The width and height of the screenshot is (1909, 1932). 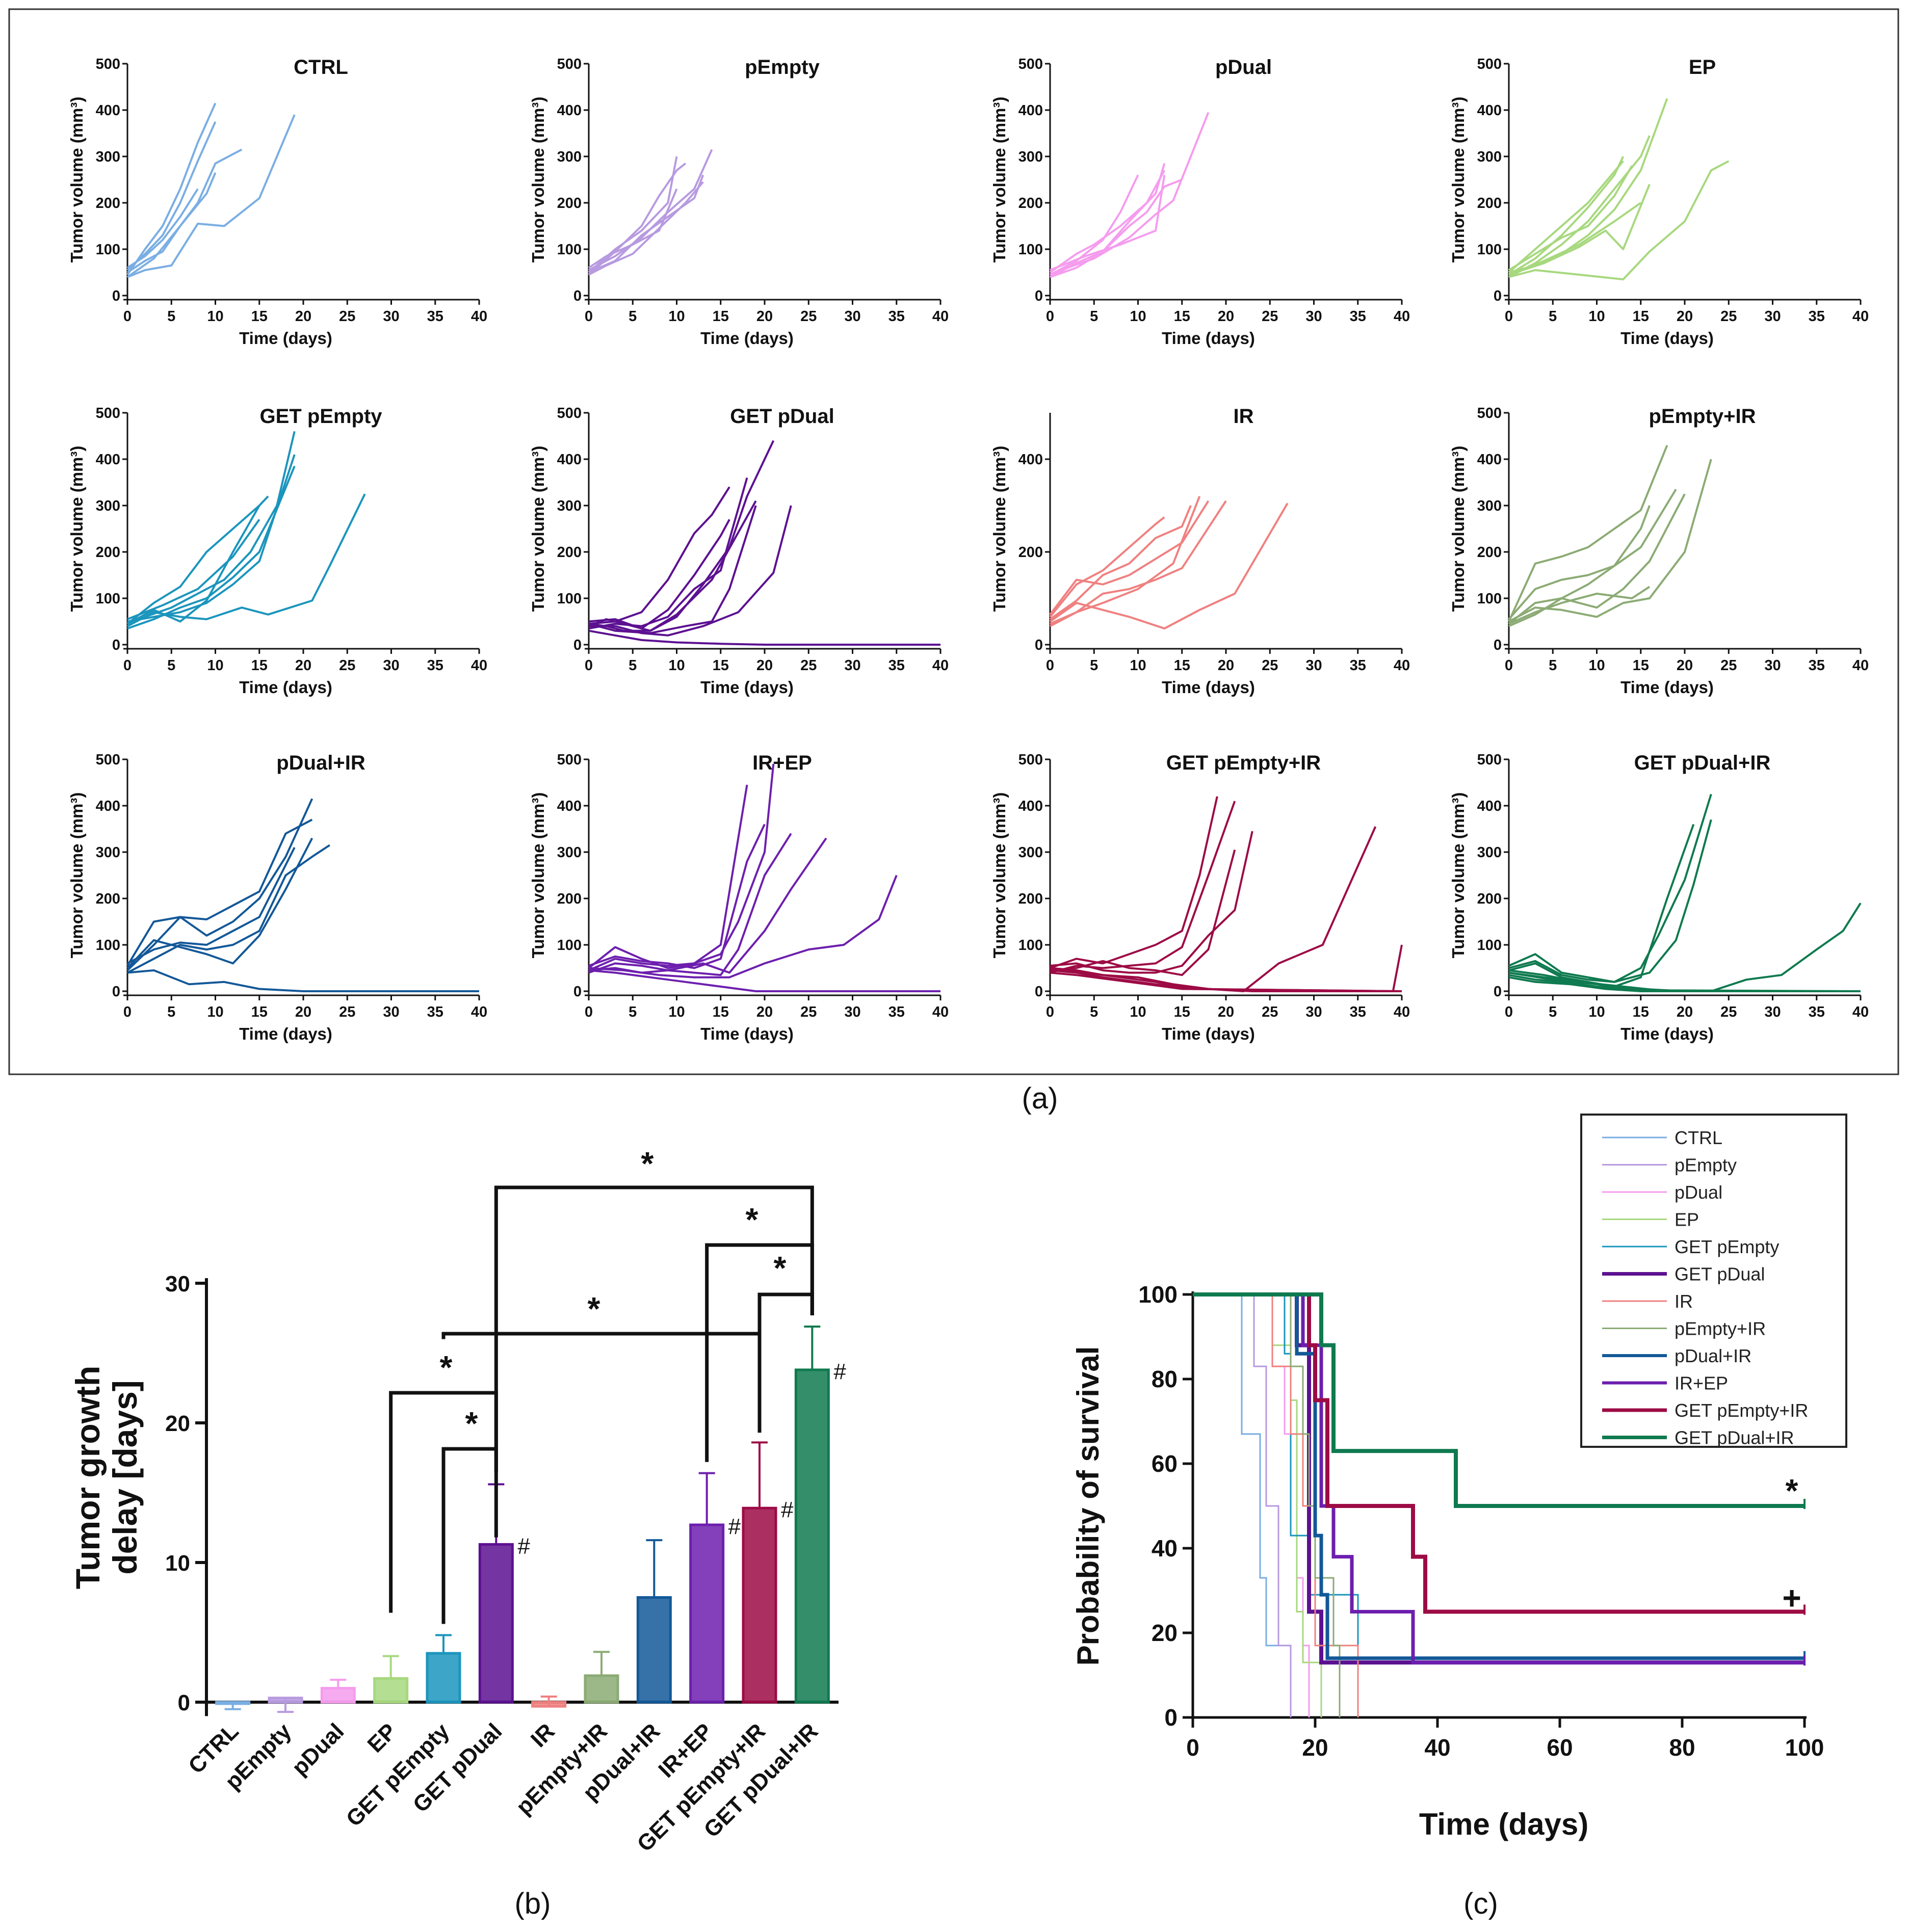 What do you see at coordinates (125, 1478) in the screenshot?
I see `y-axis-label: delay [days]` at bounding box center [125, 1478].